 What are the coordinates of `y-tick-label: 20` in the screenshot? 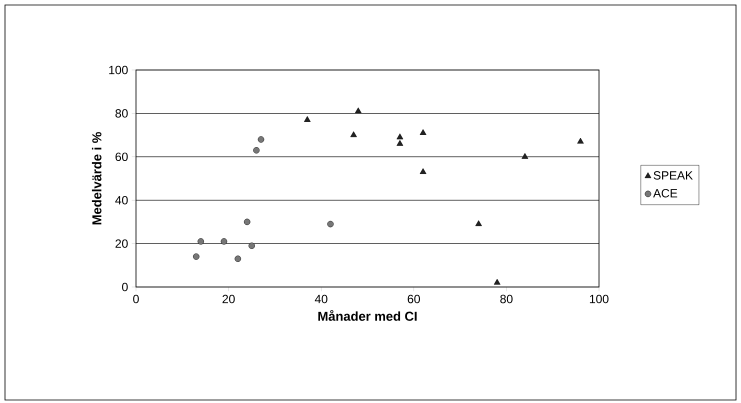 It's located at (122, 243).